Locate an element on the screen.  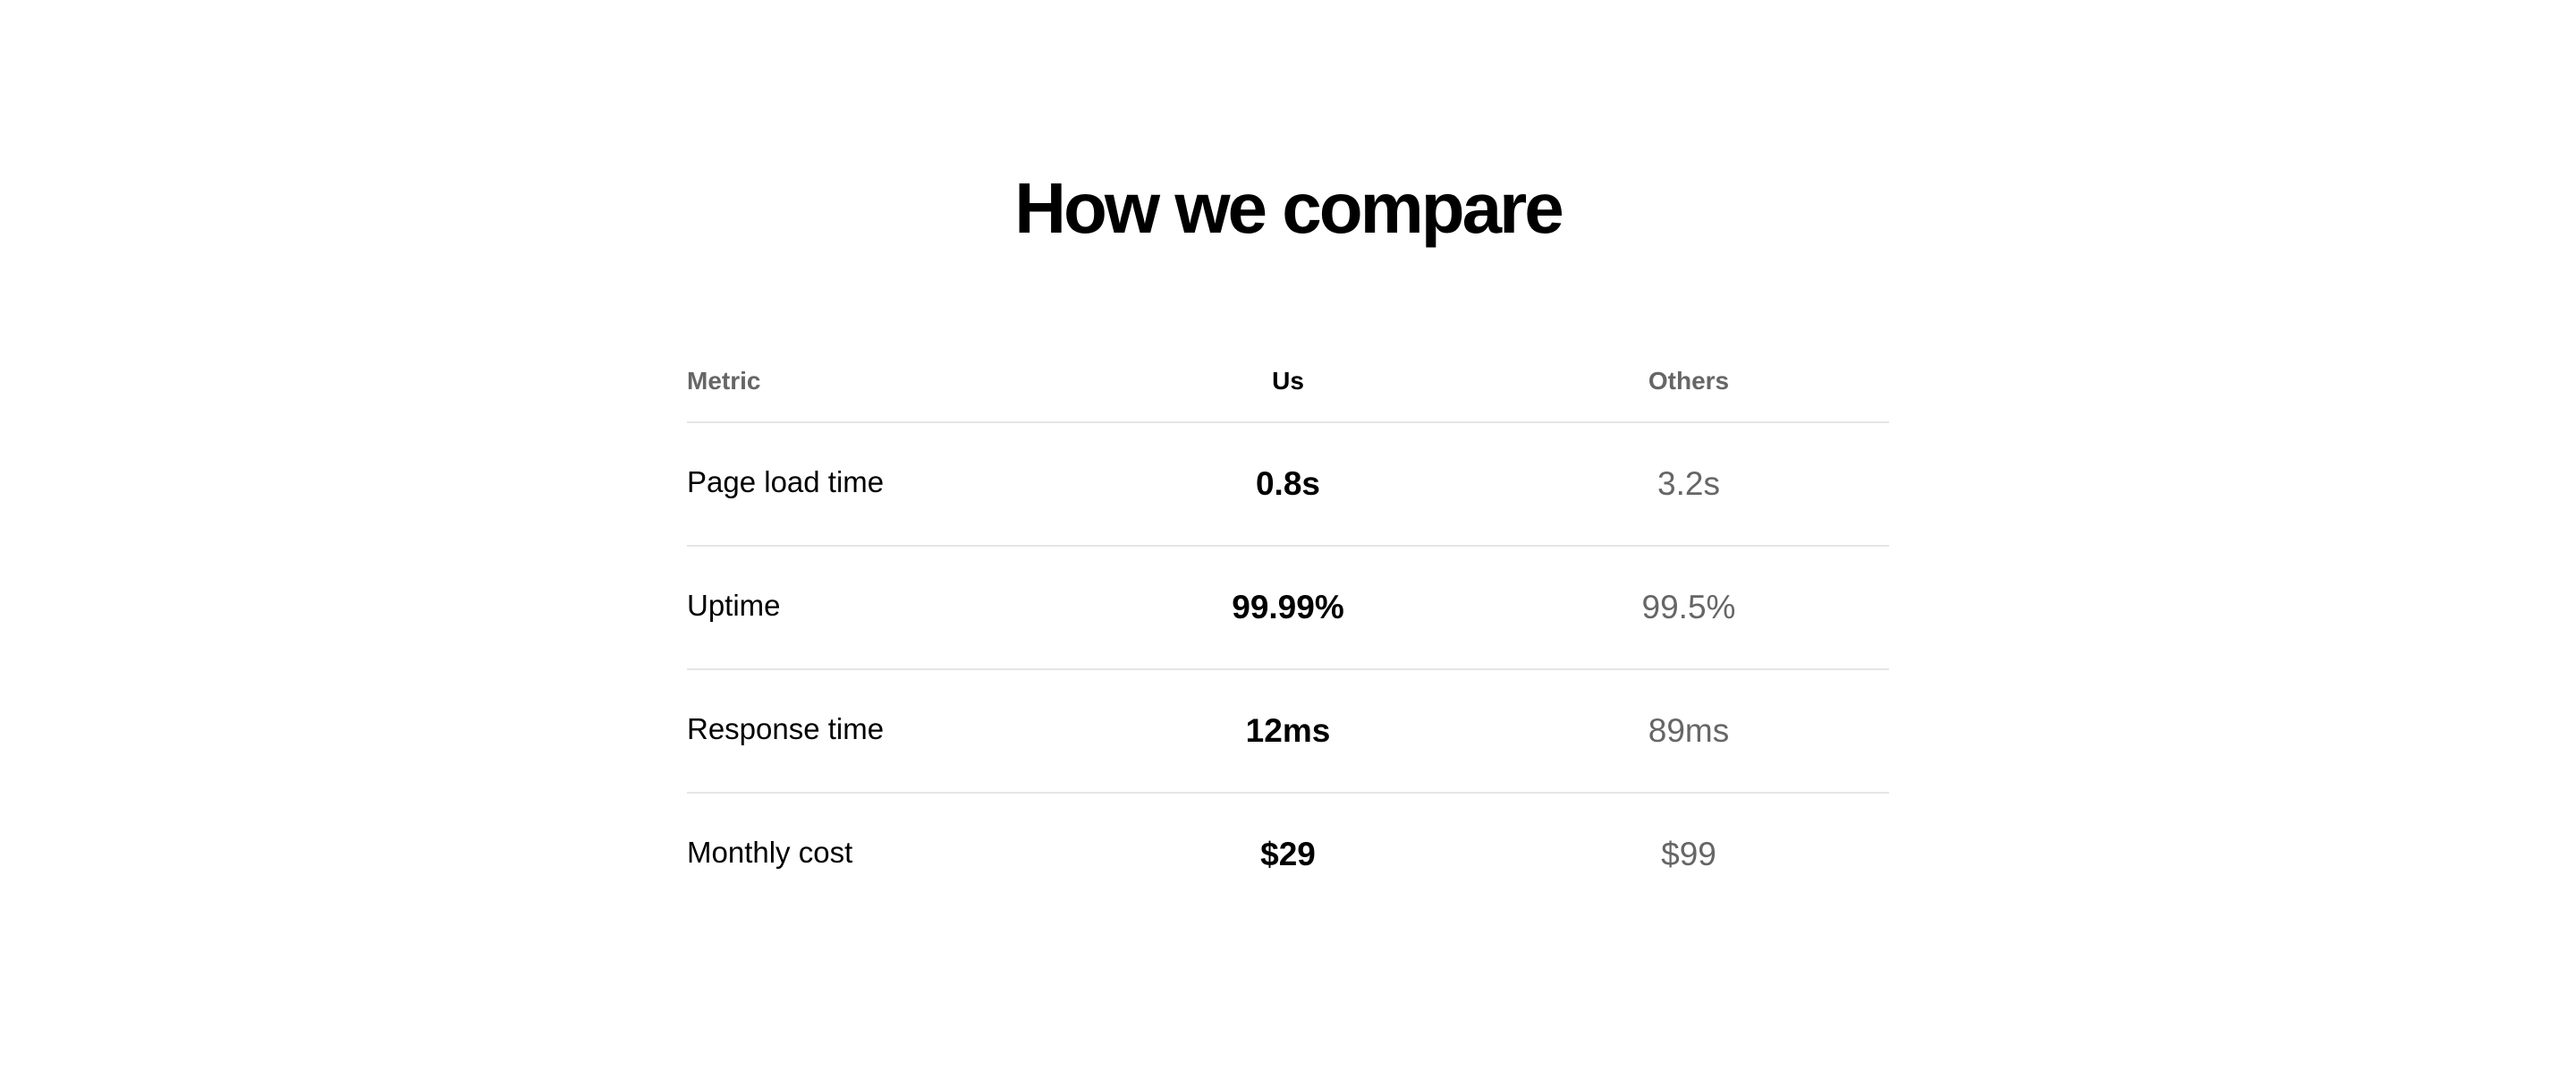
page-title: How we compare is located at coordinates (1289, 208).